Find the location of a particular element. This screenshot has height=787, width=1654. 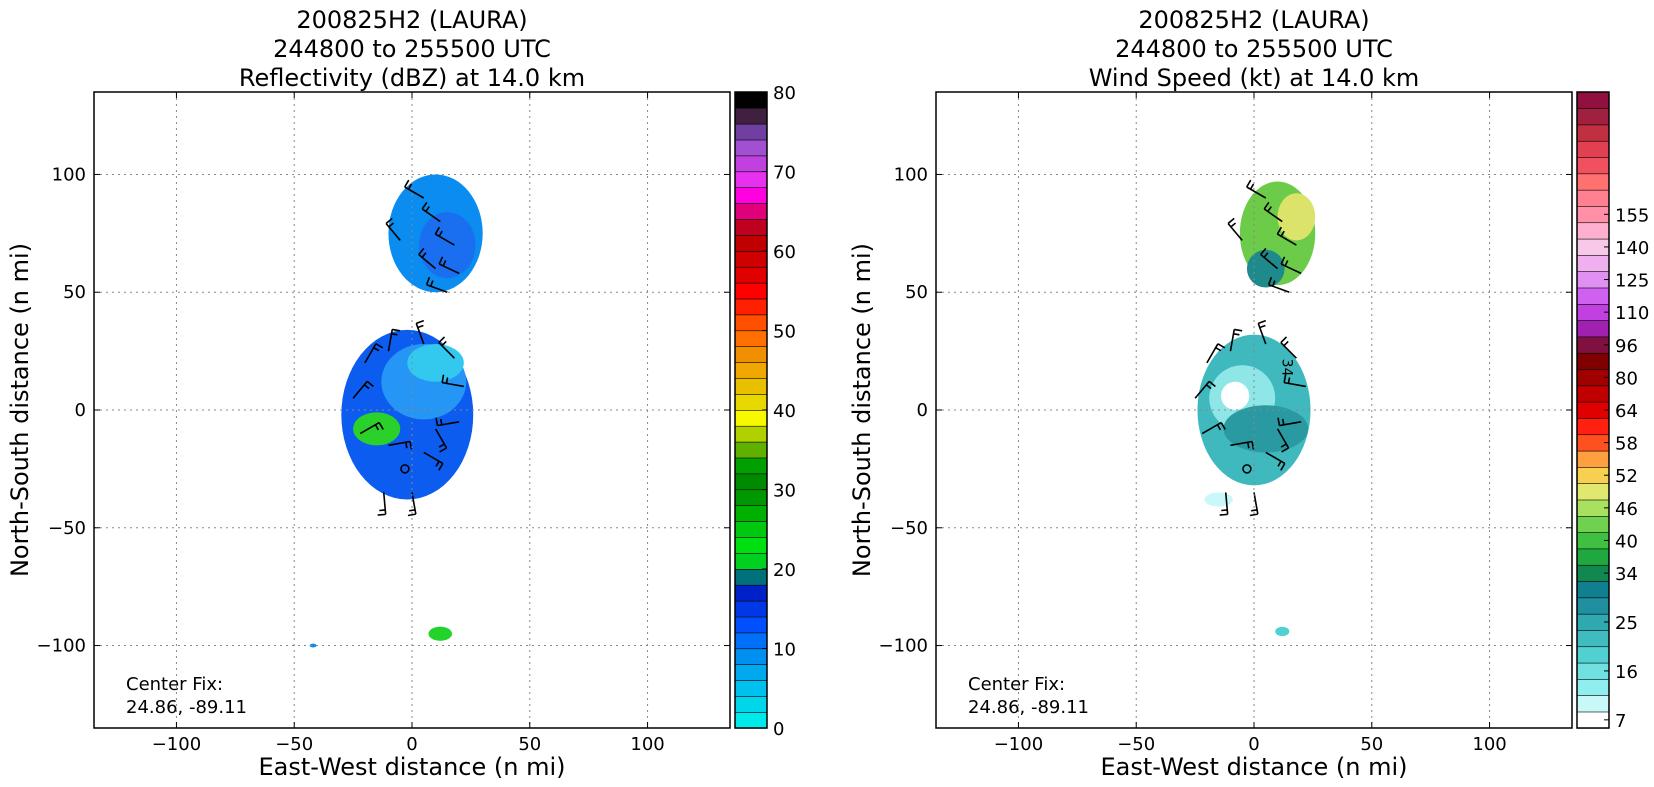

contour-label: 34 is located at coordinates (1286, 368).